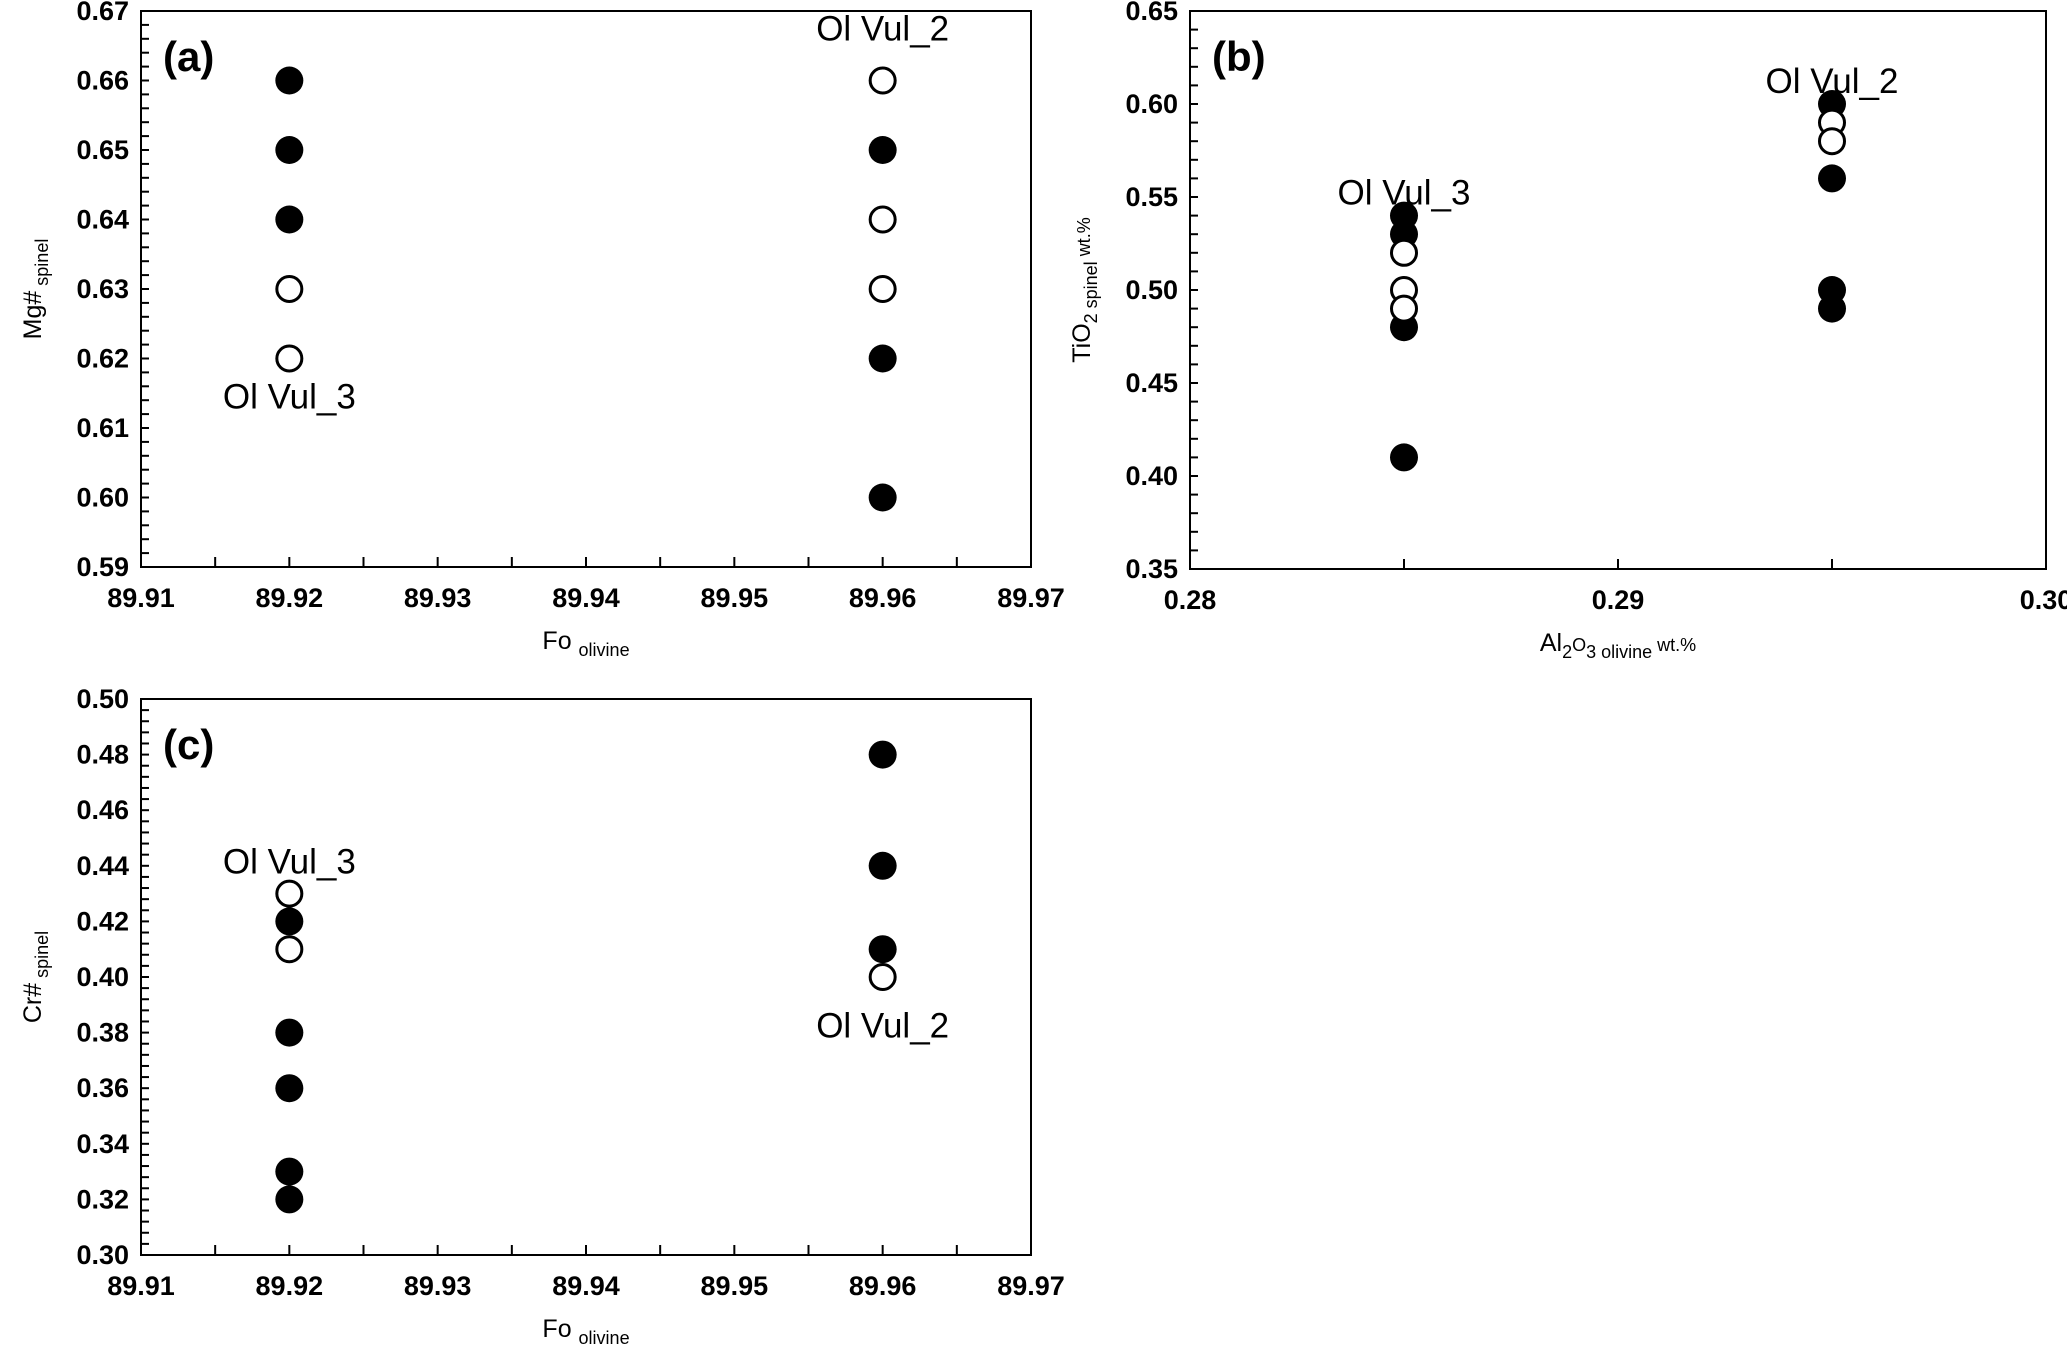  I want to click on y-label-main: Mg#, so click(33, 315).